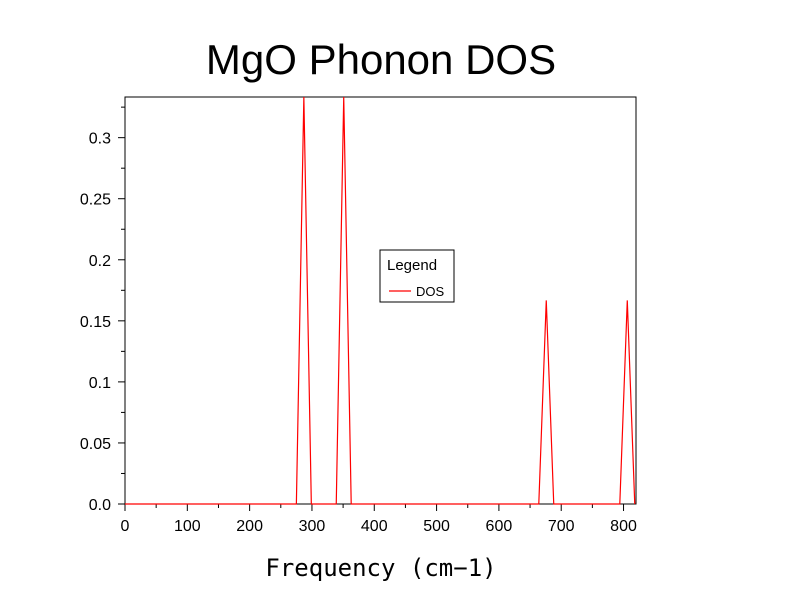 The width and height of the screenshot is (793, 599). I want to click on y-tick-label: 0.15, so click(95, 322).